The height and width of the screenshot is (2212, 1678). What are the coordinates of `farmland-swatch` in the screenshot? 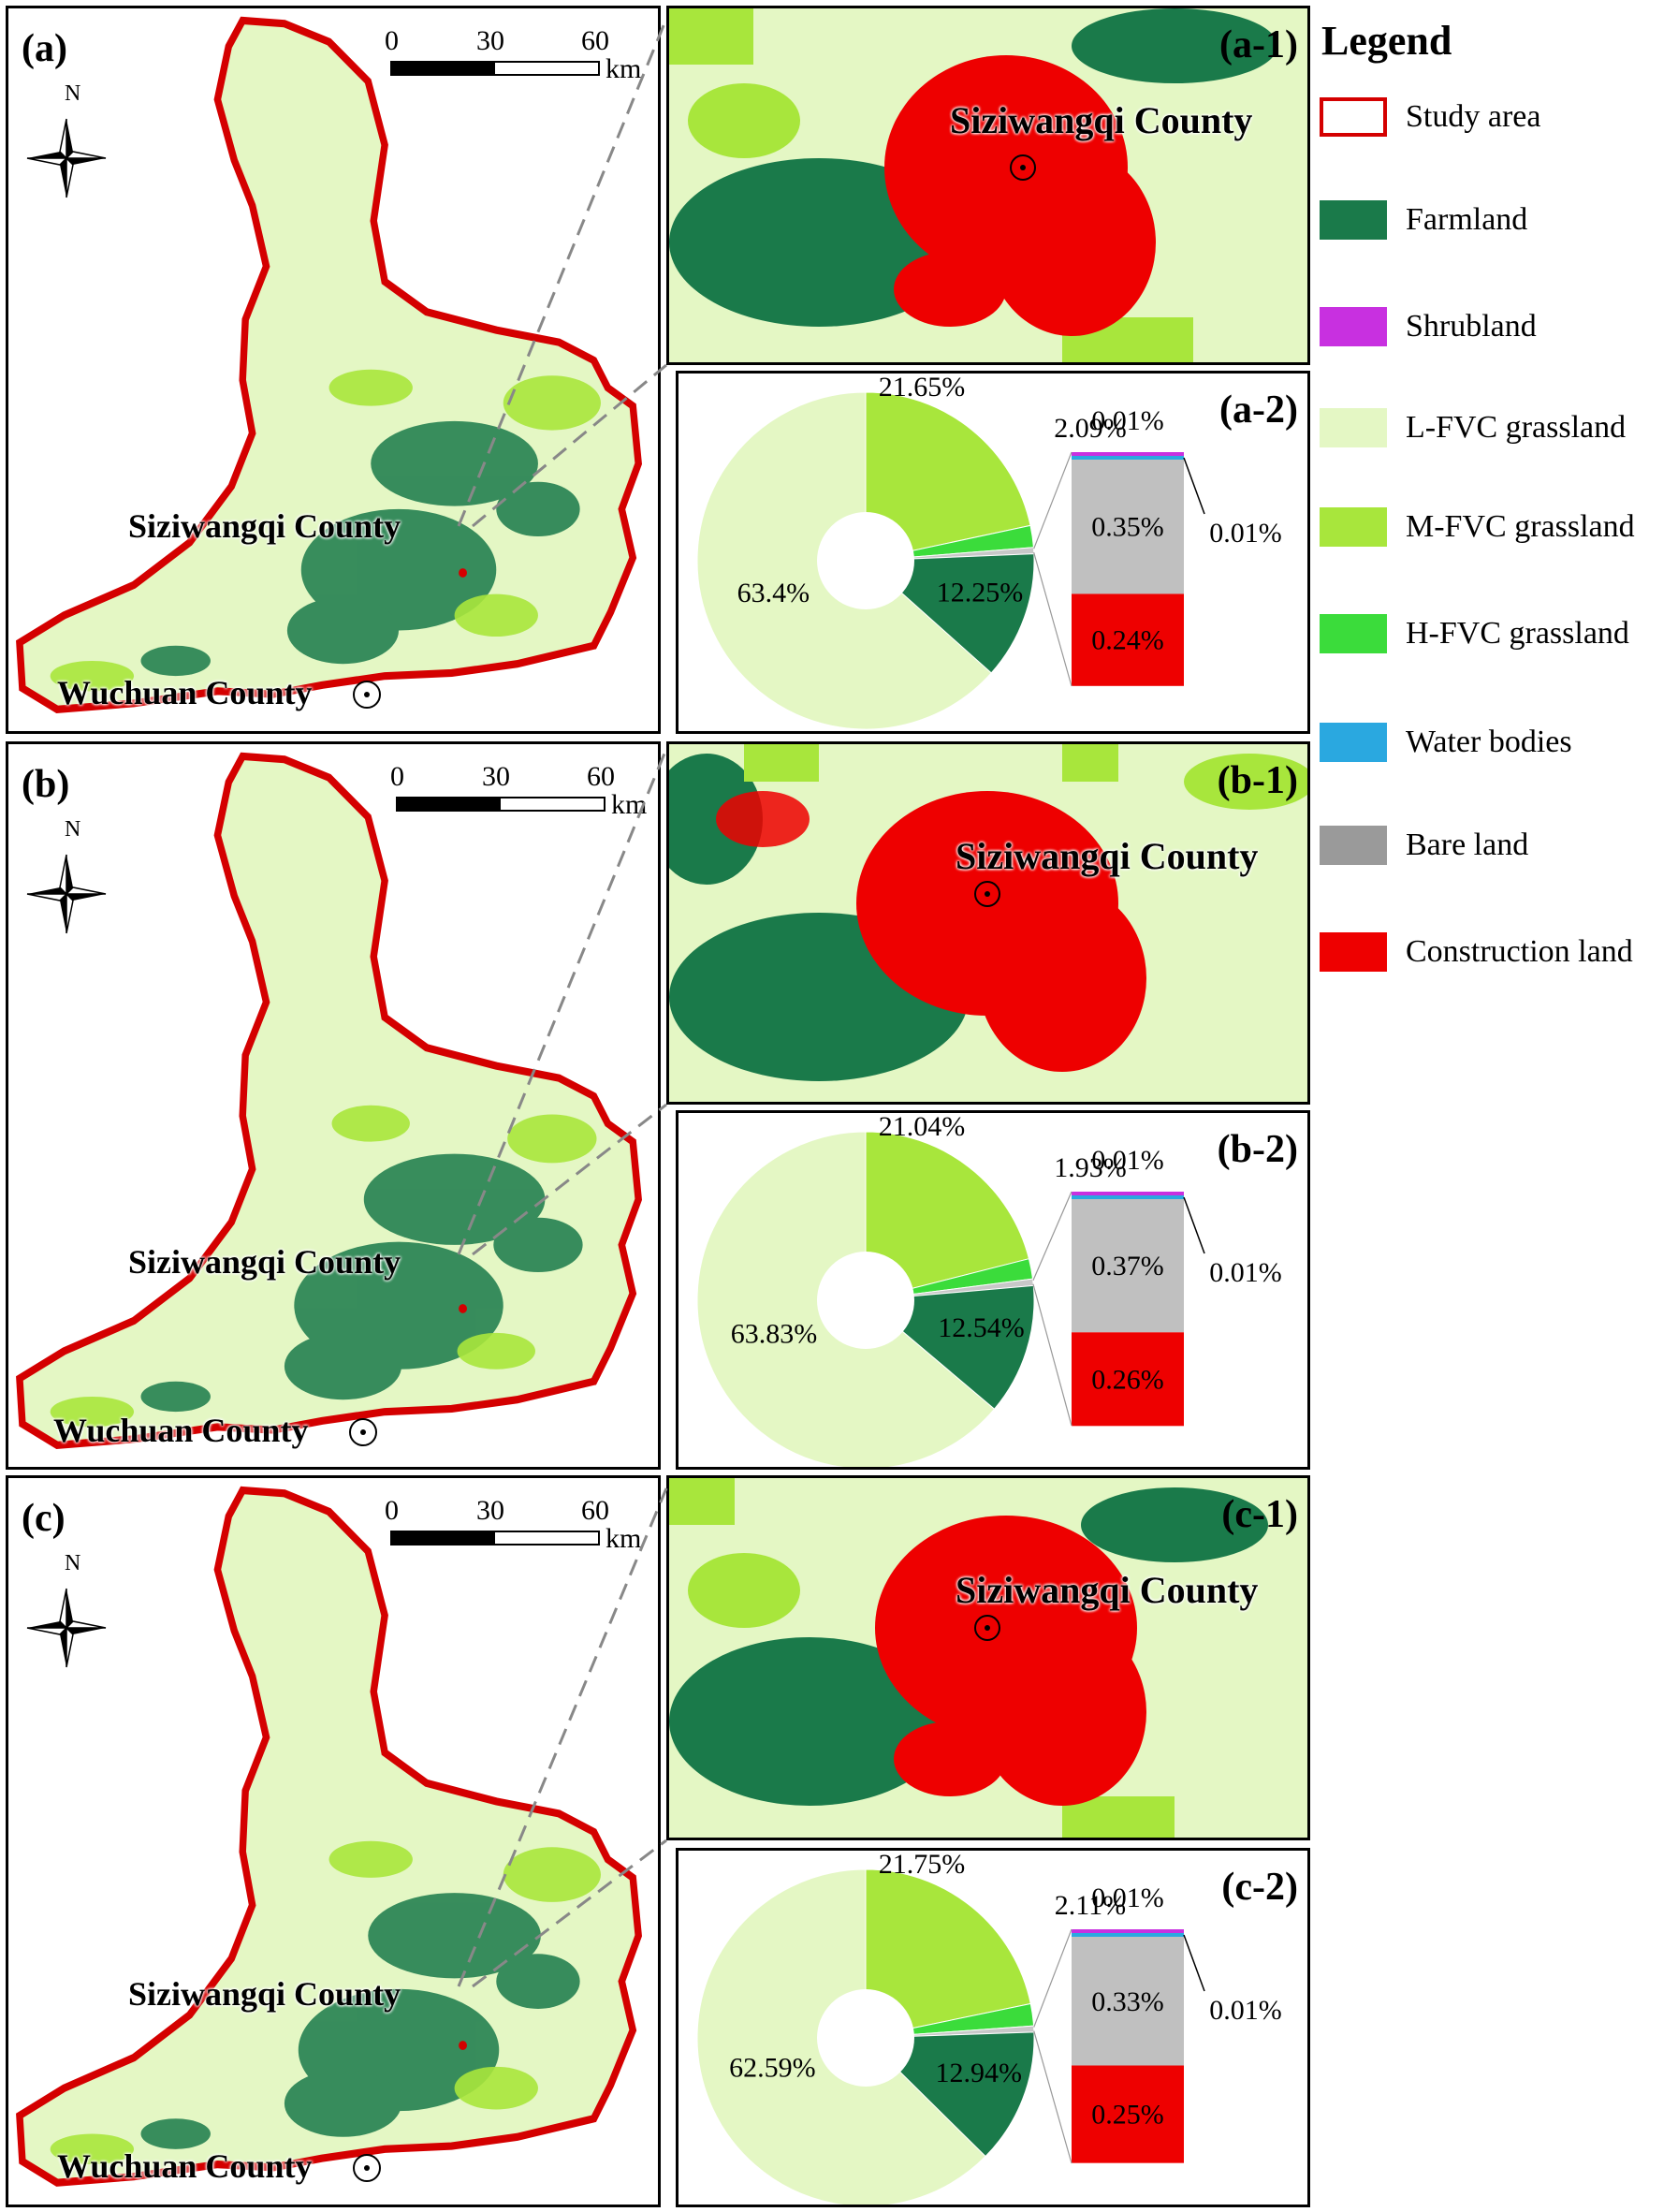 It's located at (1353, 220).